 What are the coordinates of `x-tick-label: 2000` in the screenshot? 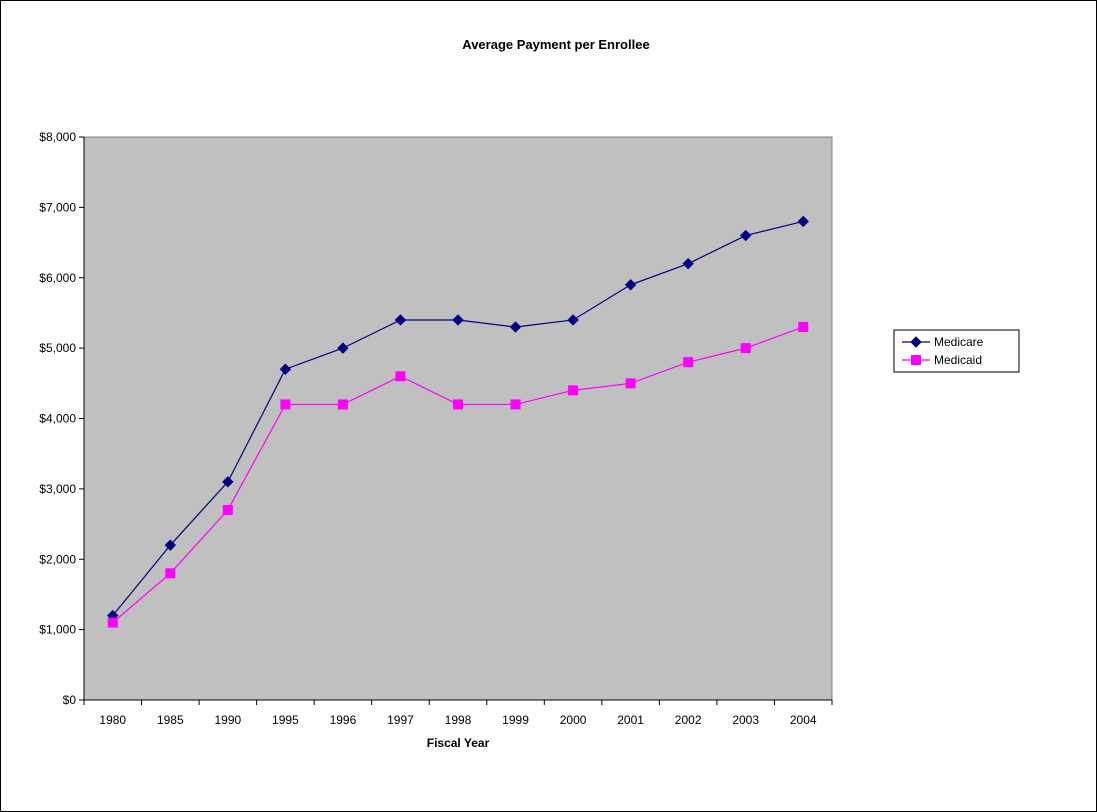 It's located at (573, 720).